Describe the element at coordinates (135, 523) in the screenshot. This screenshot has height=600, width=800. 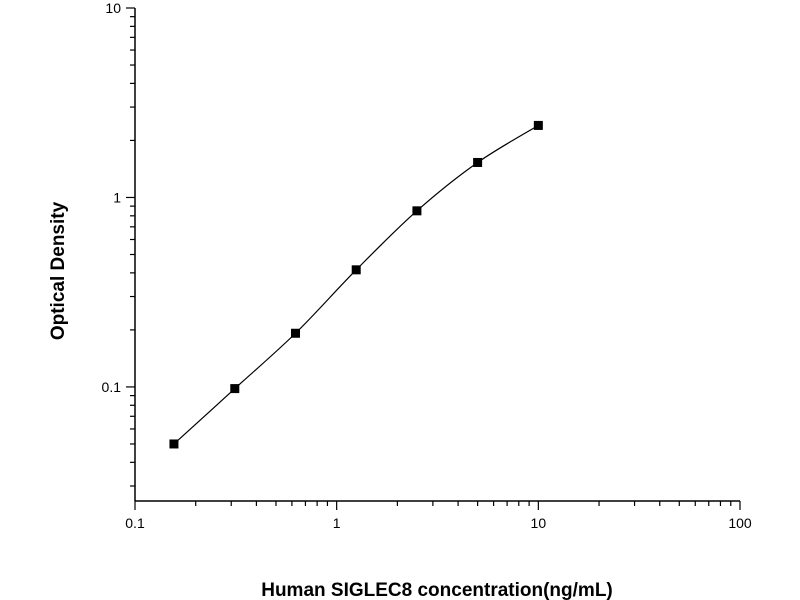
I see `x-tick-label: 0.1` at that location.